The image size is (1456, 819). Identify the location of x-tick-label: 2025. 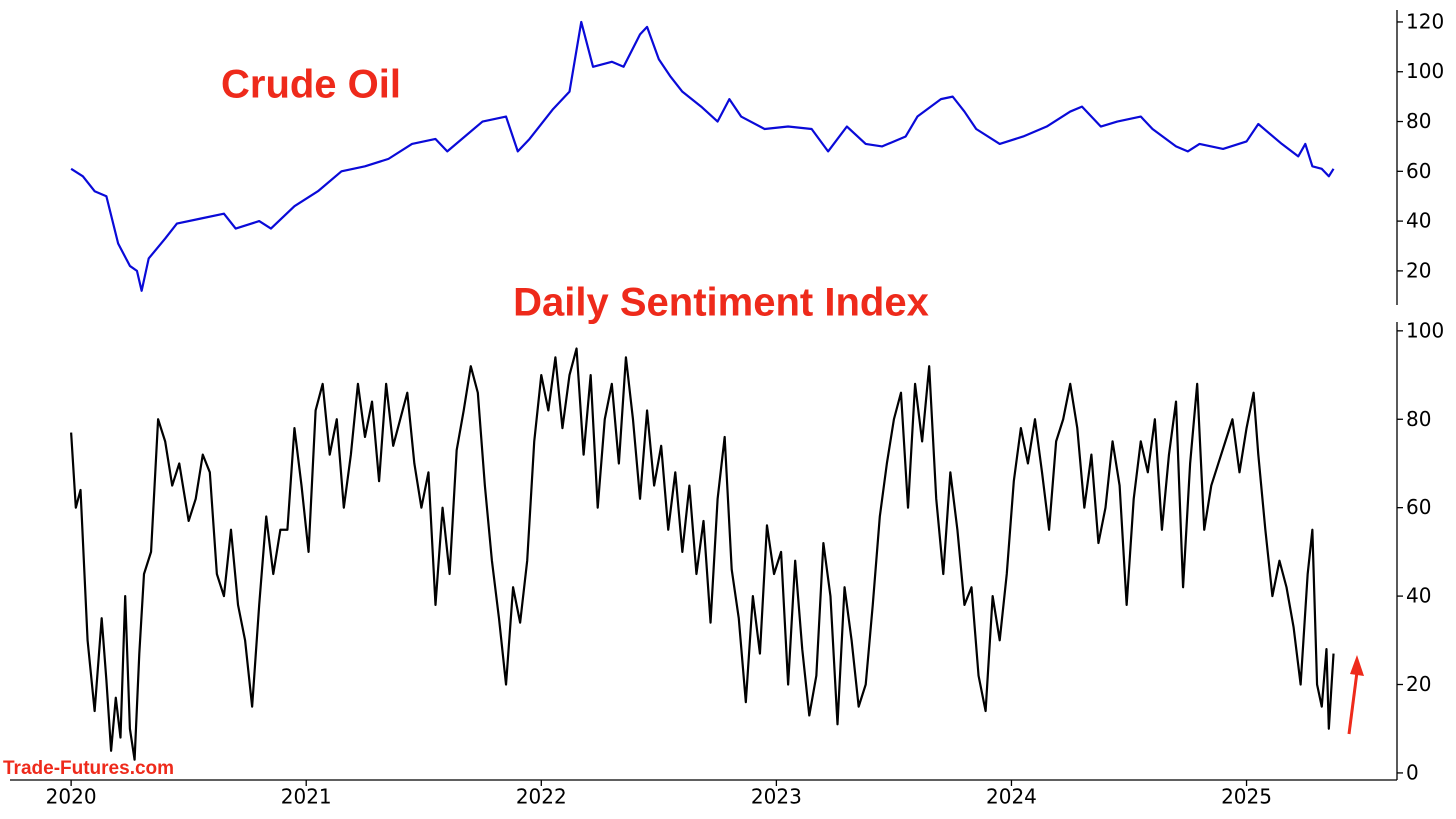
(1246, 797).